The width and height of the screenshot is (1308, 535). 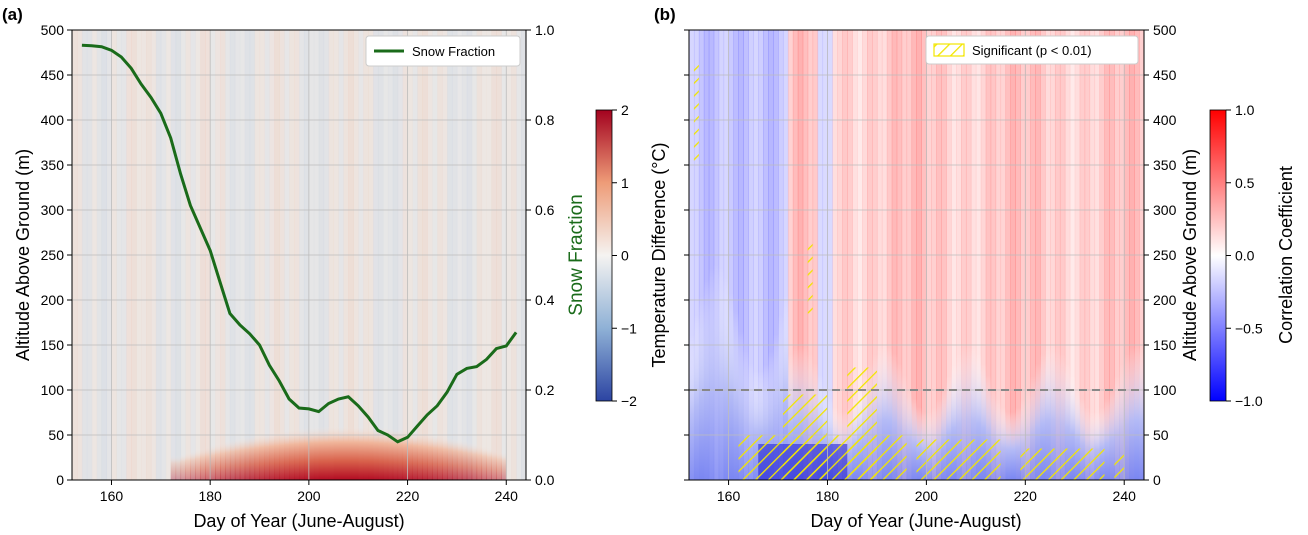 I want to click on y-tick-label: 300, so click(x=53, y=210).